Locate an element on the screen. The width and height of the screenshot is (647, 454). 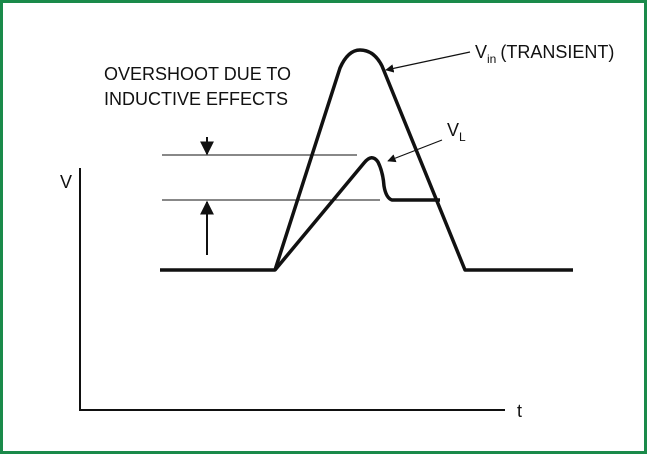
annotation: OVERSHOOT DUE TO is located at coordinates (197, 74).